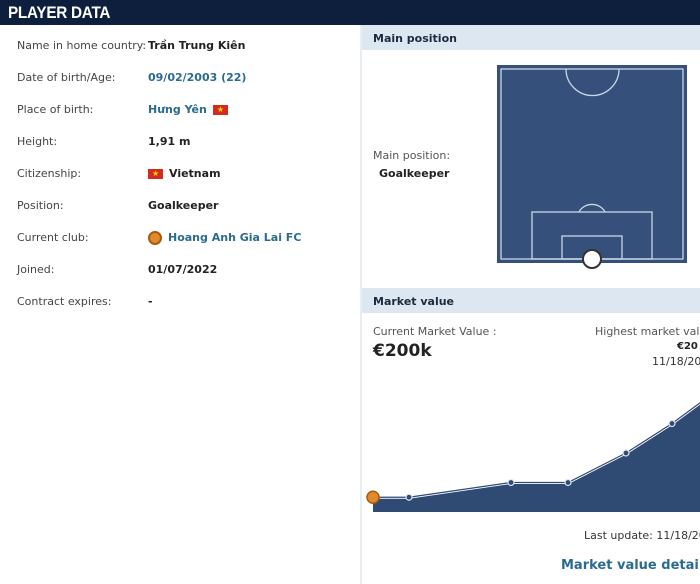 Image resolution: width=700 pixels, height=584 pixels. What do you see at coordinates (59, 12) in the screenshot?
I see `header-title: PLAYER DATA` at bounding box center [59, 12].